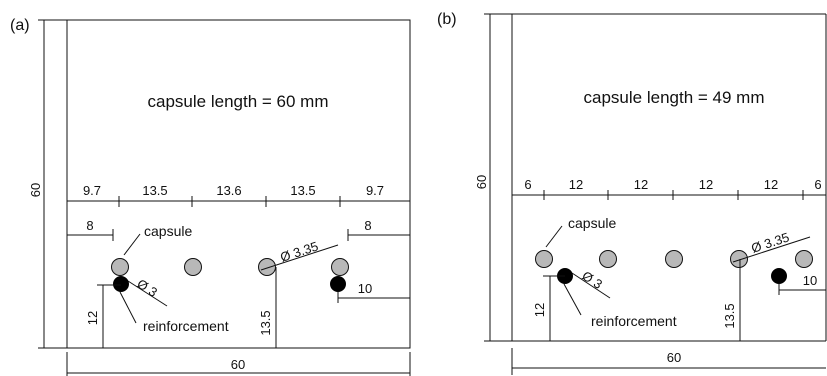  What do you see at coordinates (674, 97) in the screenshot?
I see `panel-b-title: capsule length = 49 mm` at bounding box center [674, 97].